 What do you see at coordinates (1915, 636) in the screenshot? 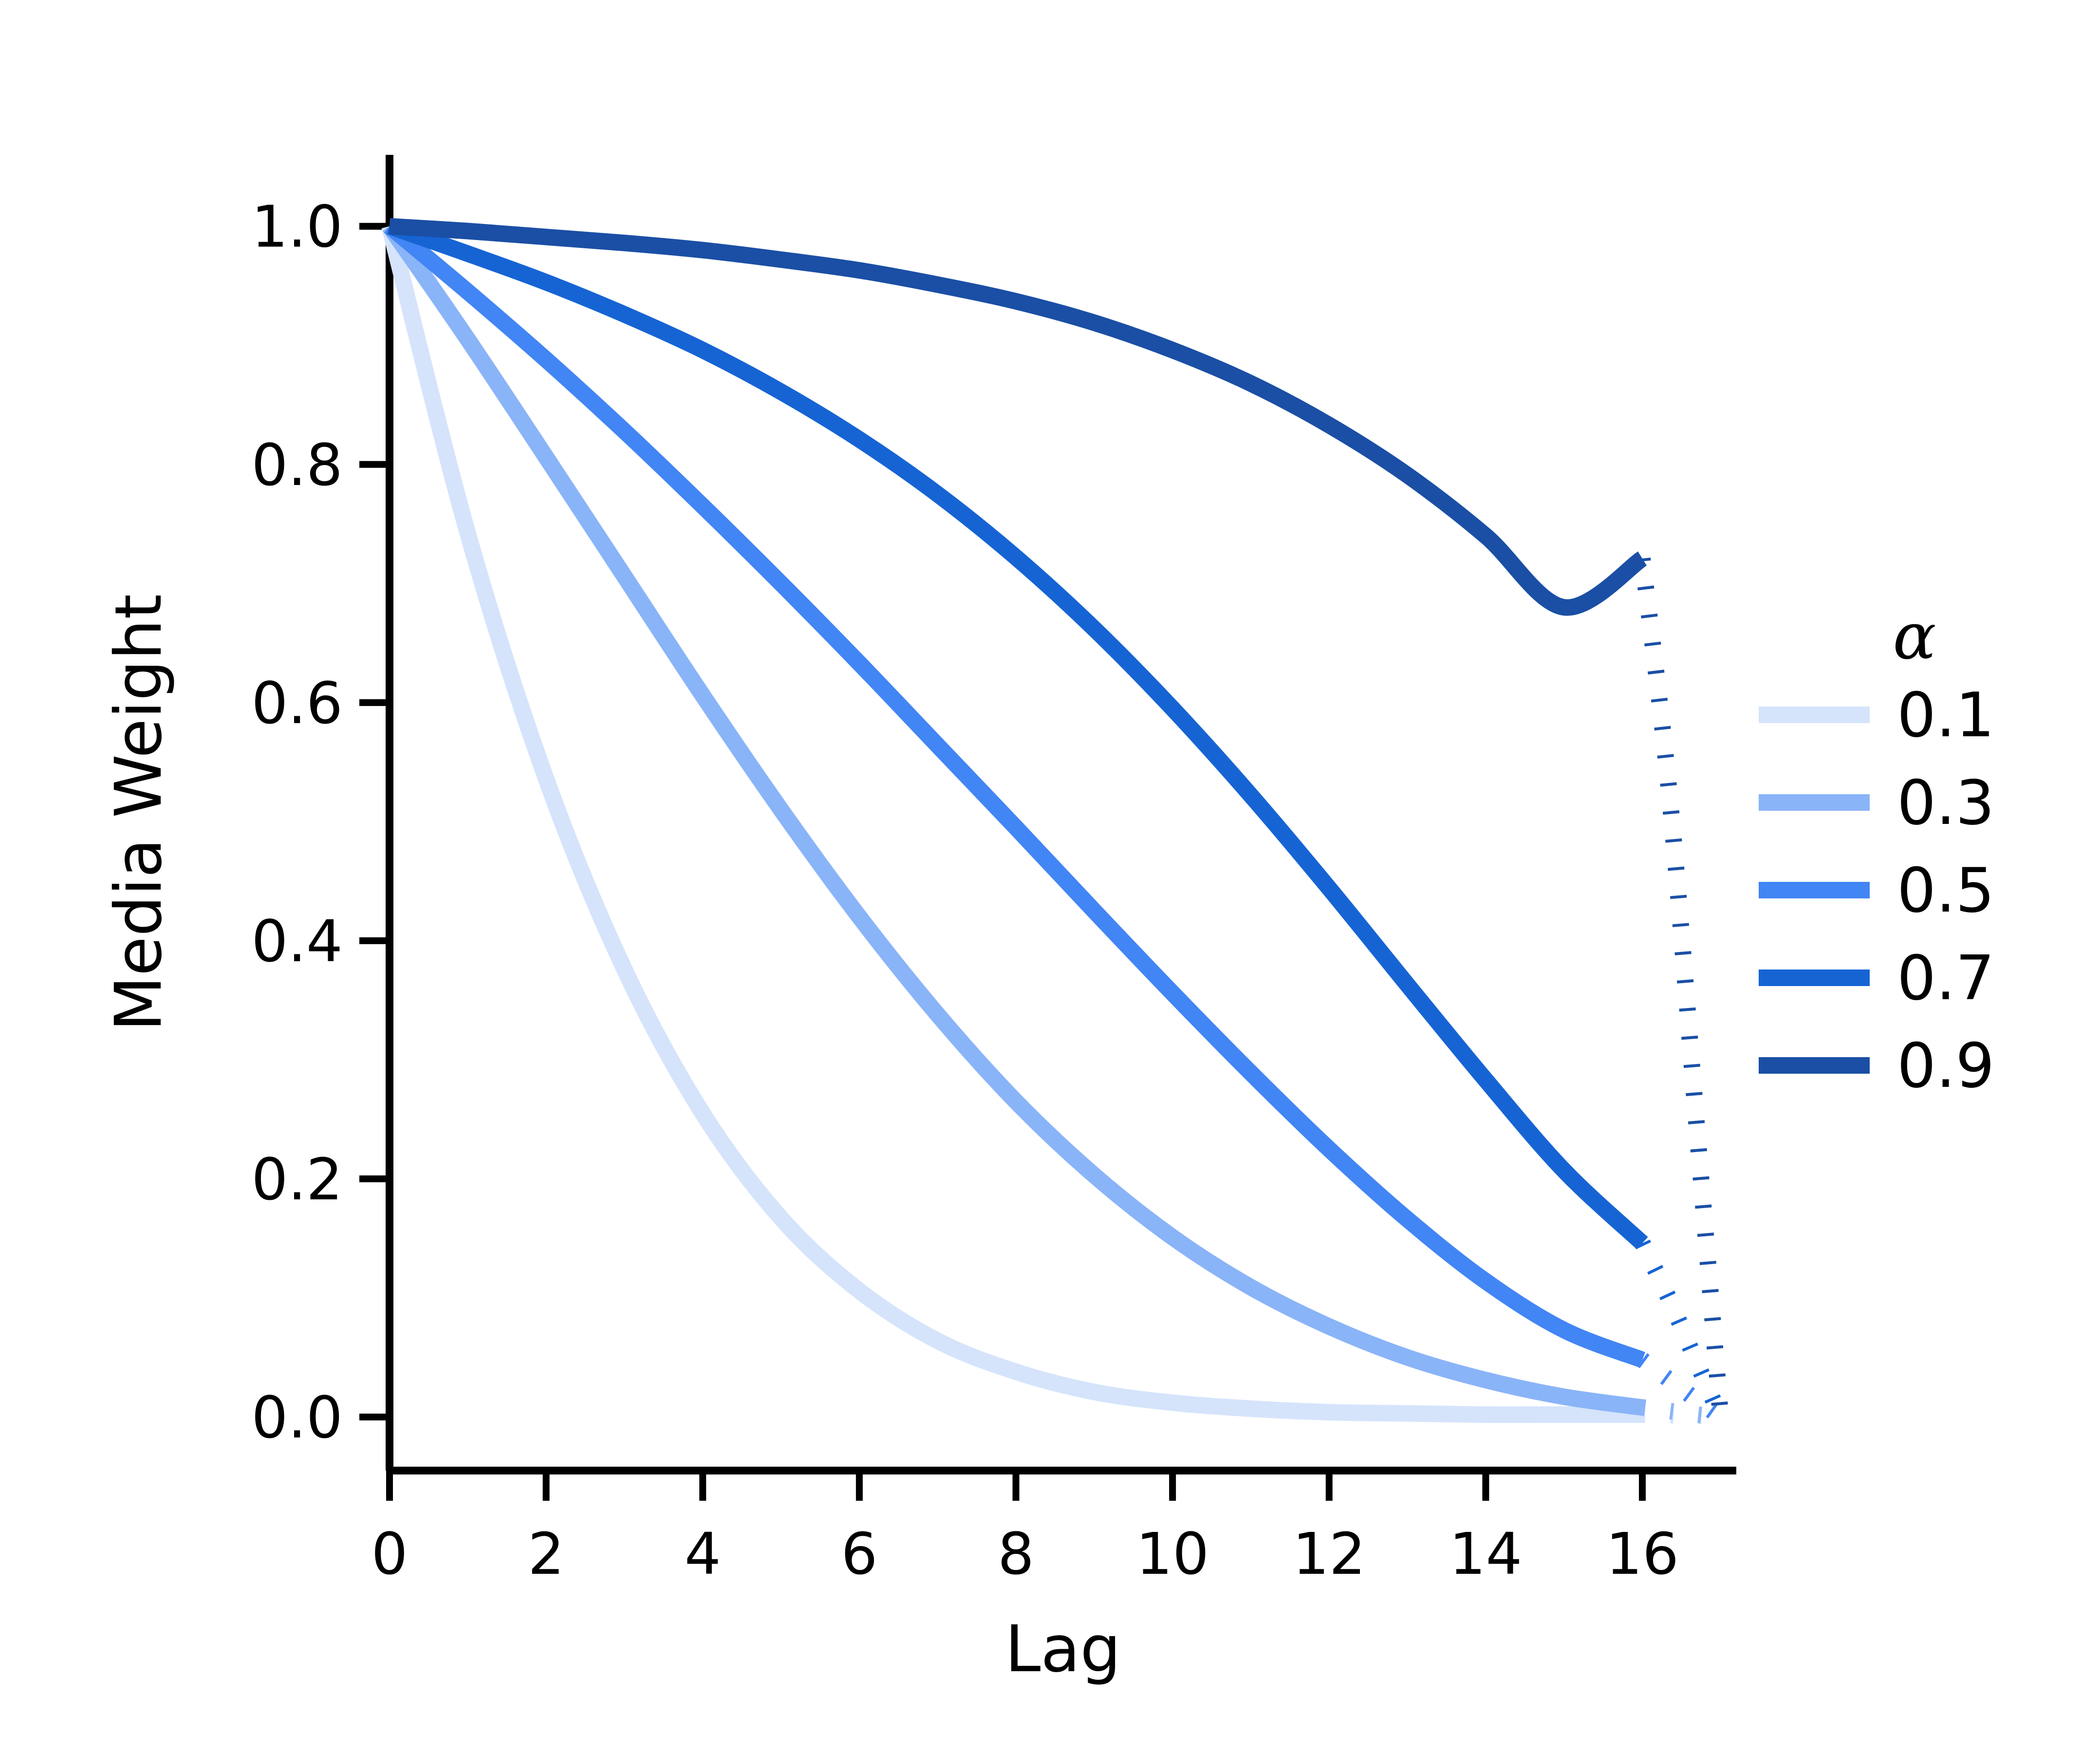
I see `legend-title: α` at bounding box center [1915, 636].